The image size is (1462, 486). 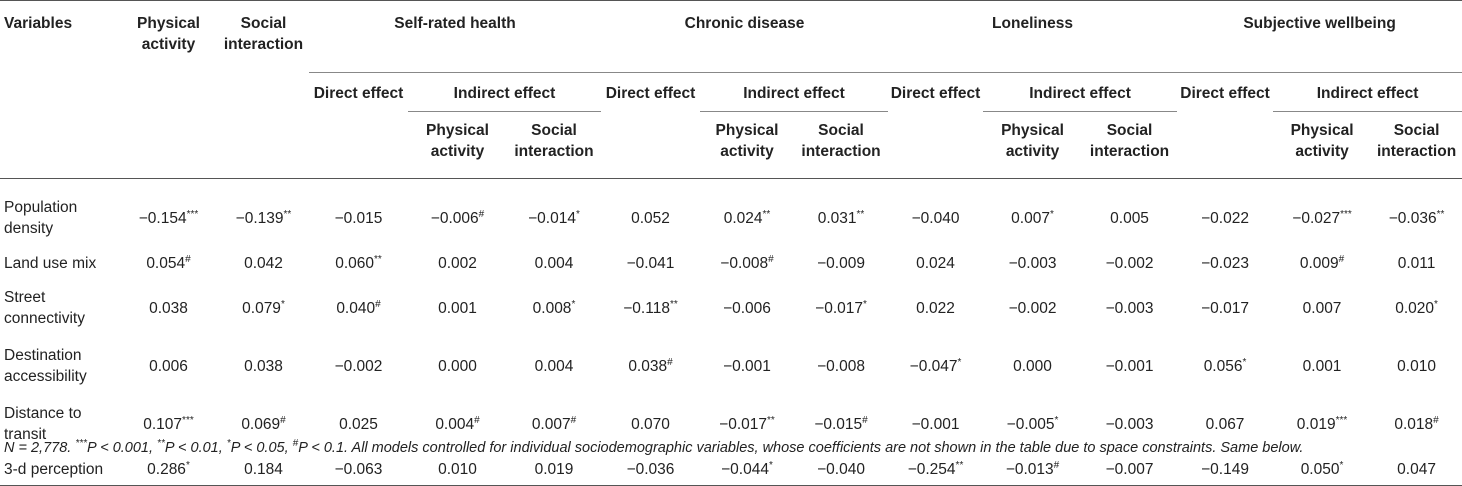 I want to click on table-cell: −0.006#, so click(x=457, y=217).